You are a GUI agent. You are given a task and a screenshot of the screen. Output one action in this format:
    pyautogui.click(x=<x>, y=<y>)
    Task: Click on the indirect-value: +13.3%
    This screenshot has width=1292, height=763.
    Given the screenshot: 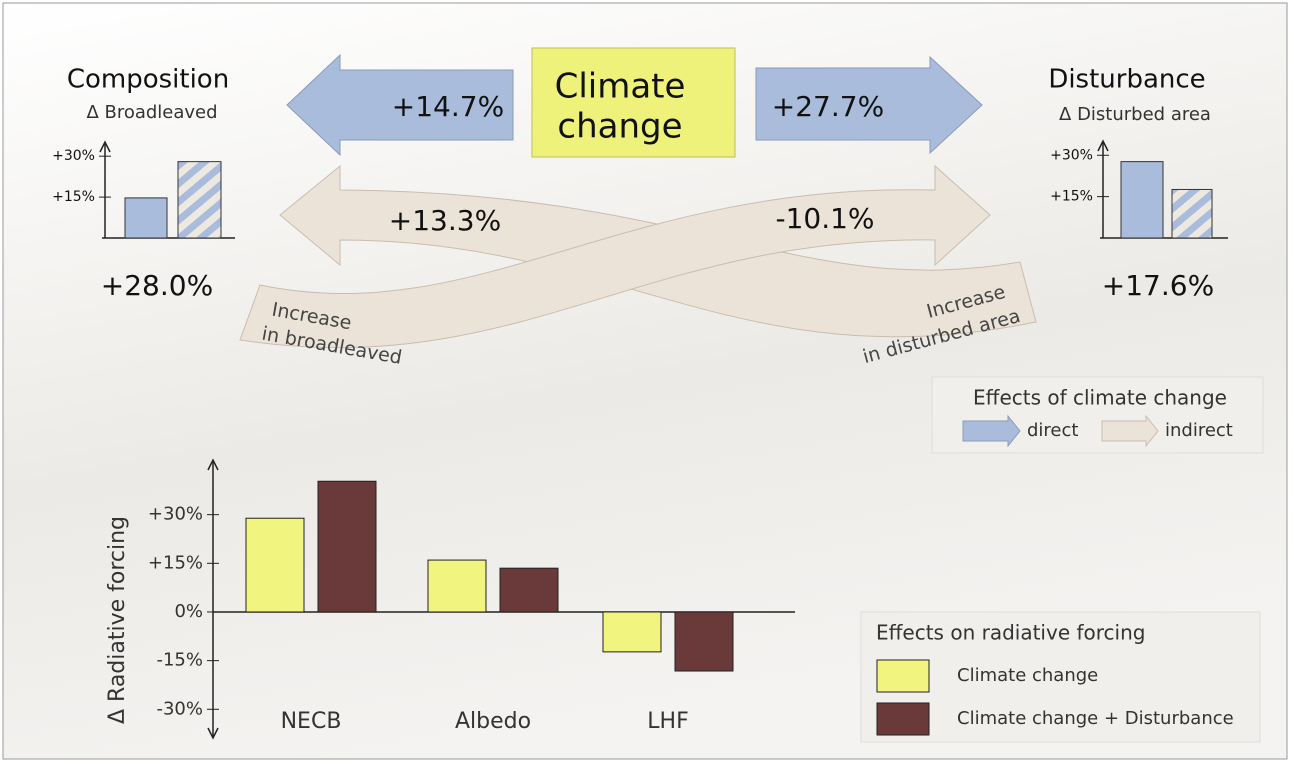 What is the action you would take?
    pyautogui.click(x=445, y=220)
    